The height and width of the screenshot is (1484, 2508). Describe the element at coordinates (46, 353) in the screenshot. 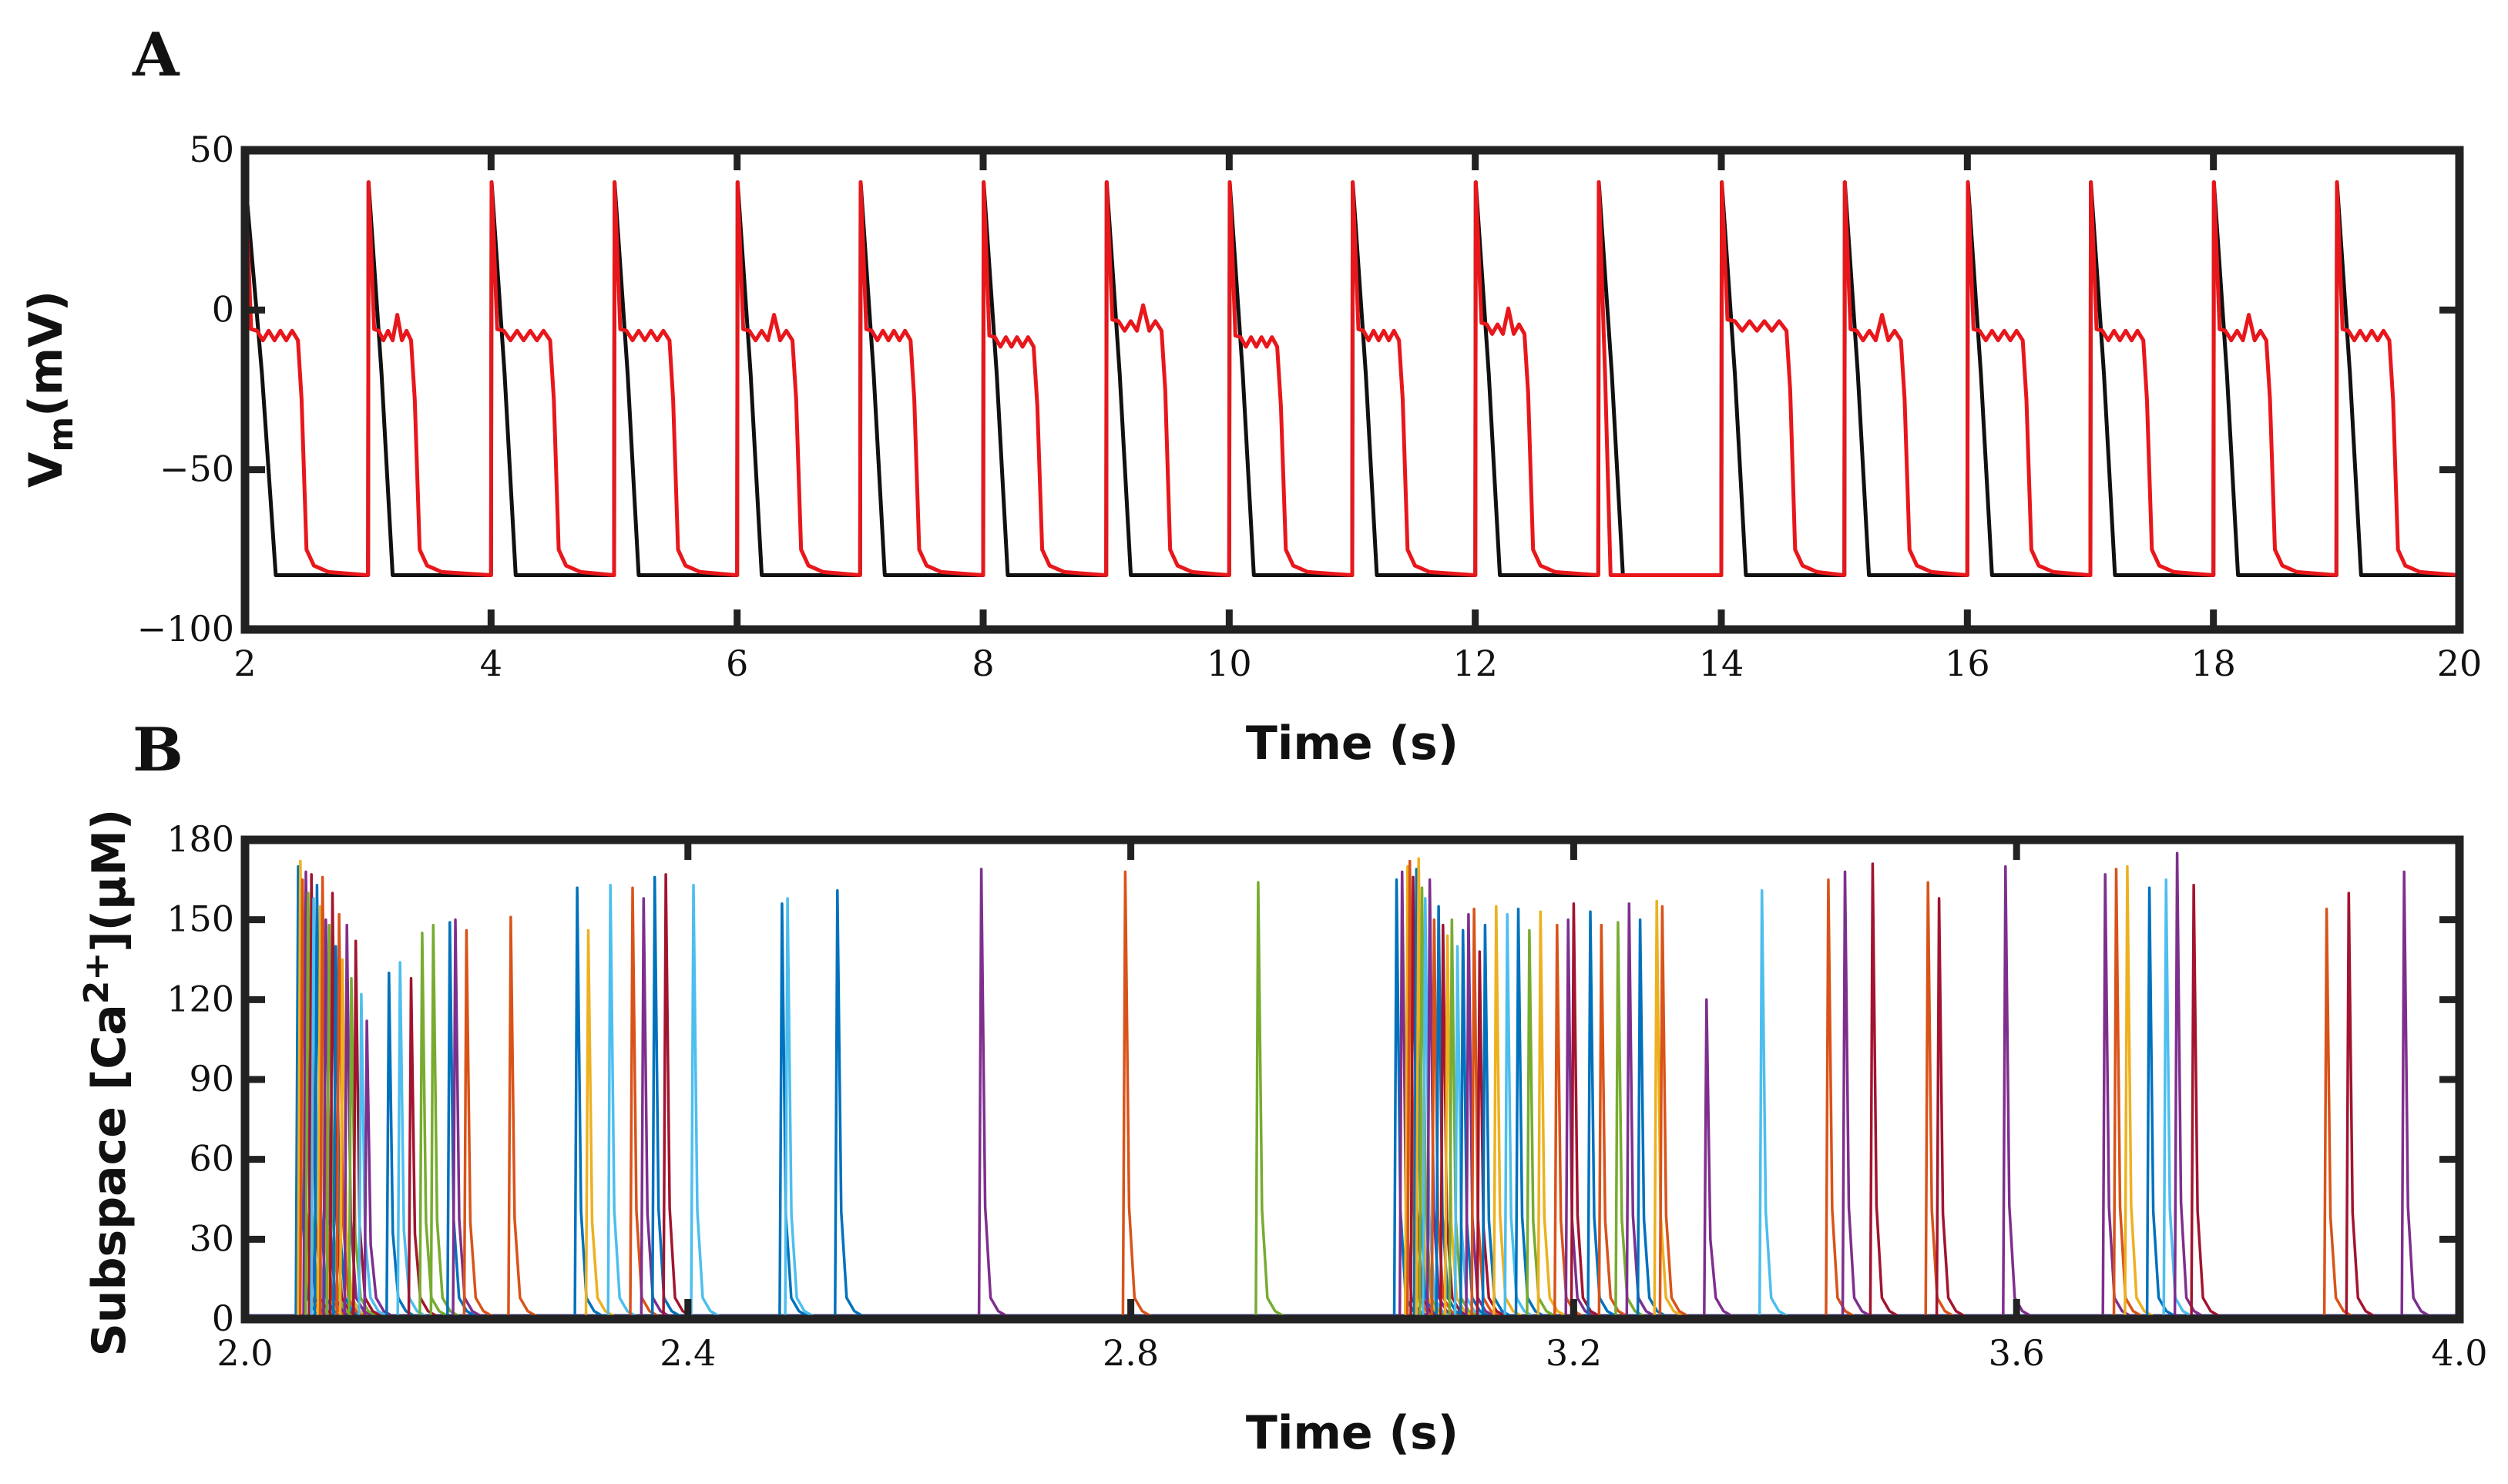

I see `panel-a-y-axis-unit: (mV)` at that location.